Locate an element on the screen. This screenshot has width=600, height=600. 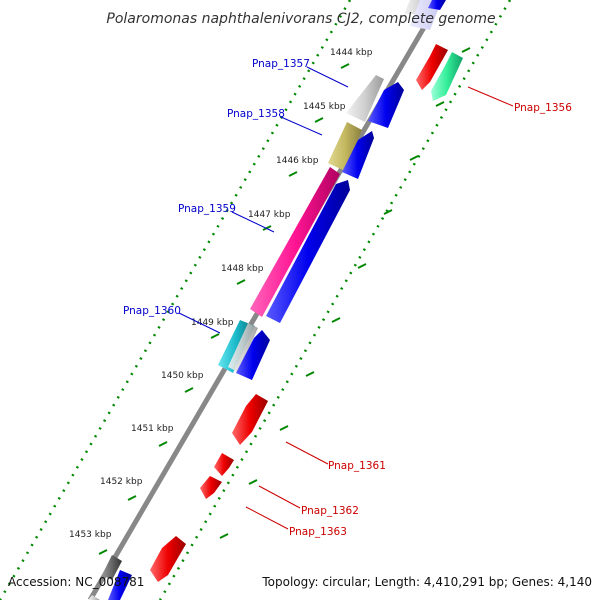
tick-label: 1448 kbp is located at coordinates (242, 269).